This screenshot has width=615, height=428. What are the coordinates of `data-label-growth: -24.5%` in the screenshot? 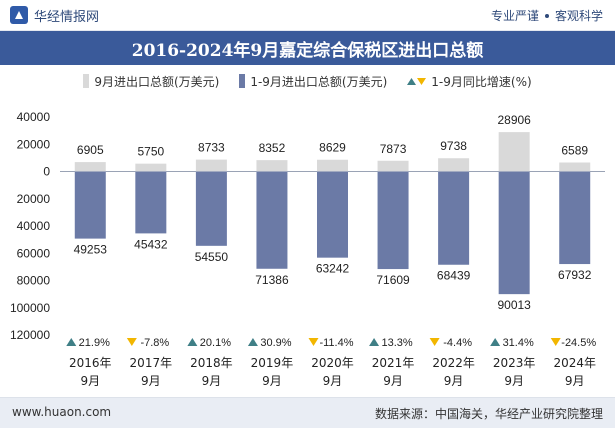 It's located at (578, 343).